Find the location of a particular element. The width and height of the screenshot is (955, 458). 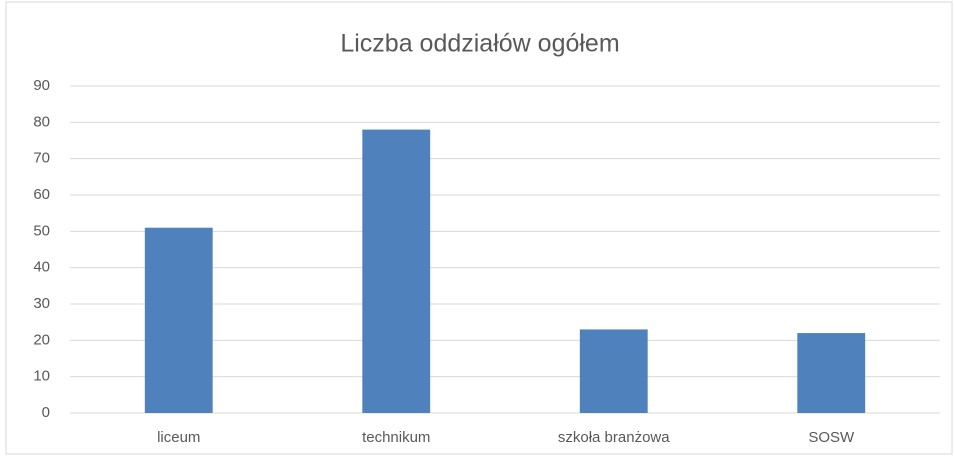

y-tick-label: 70 is located at coordinates (41, 158).